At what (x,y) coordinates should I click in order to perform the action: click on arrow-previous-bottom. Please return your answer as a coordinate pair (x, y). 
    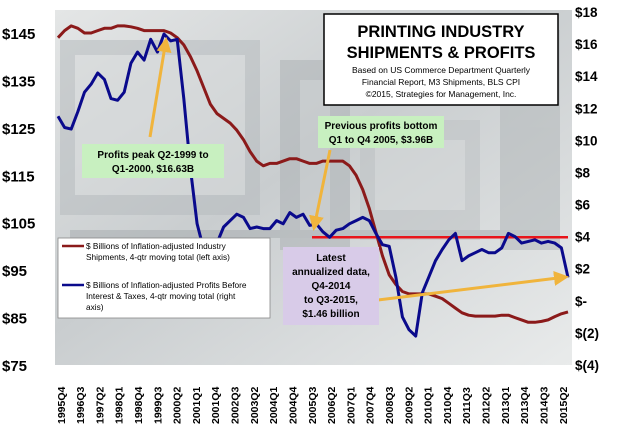
    Looking at the image, I should click on (320, 190).